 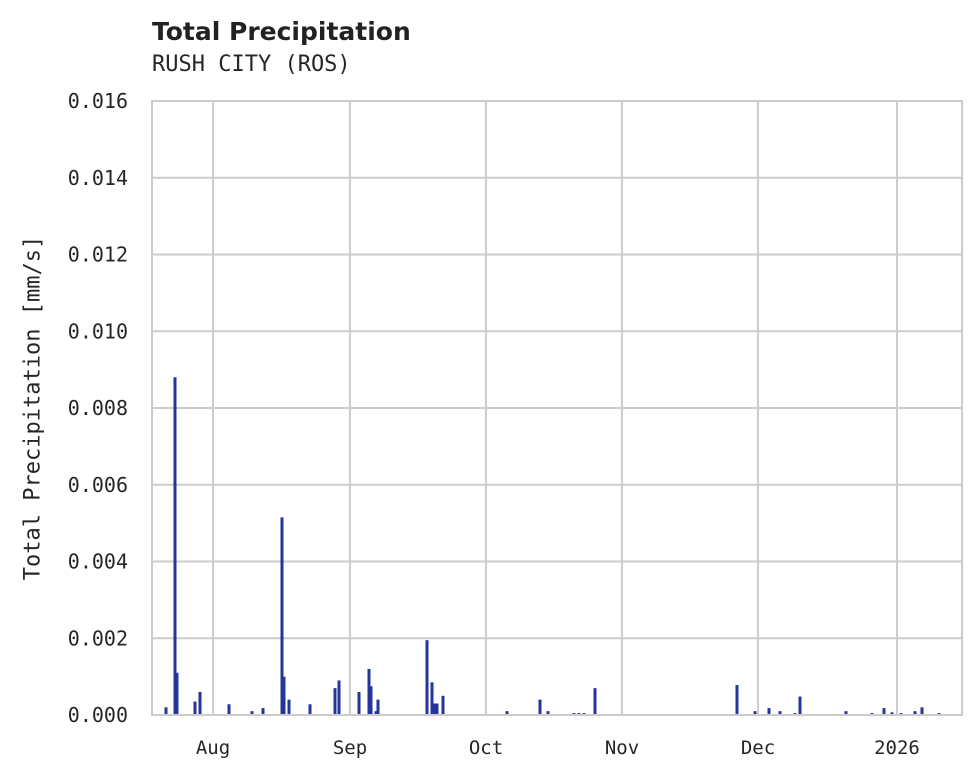 I want to click on y-tick-label: 0.010, so click(x=98, y=331).